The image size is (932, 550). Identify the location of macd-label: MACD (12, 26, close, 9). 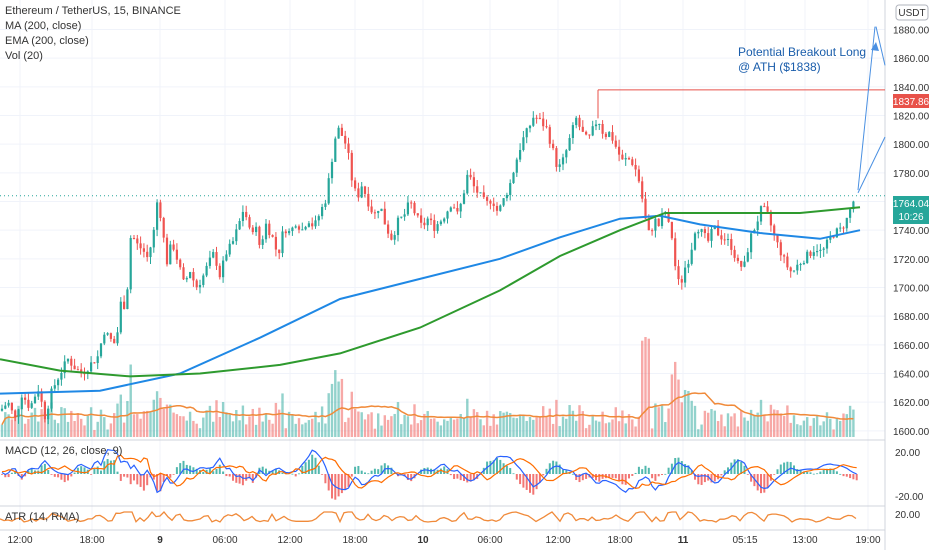
(63, 451).